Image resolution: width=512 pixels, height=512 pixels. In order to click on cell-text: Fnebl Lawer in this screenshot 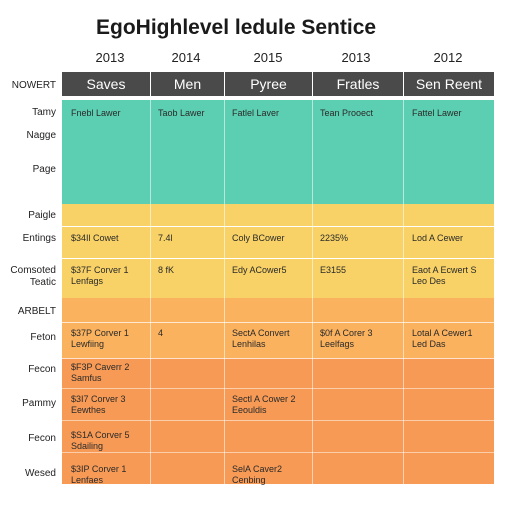, I will do `click(96, 113)`.